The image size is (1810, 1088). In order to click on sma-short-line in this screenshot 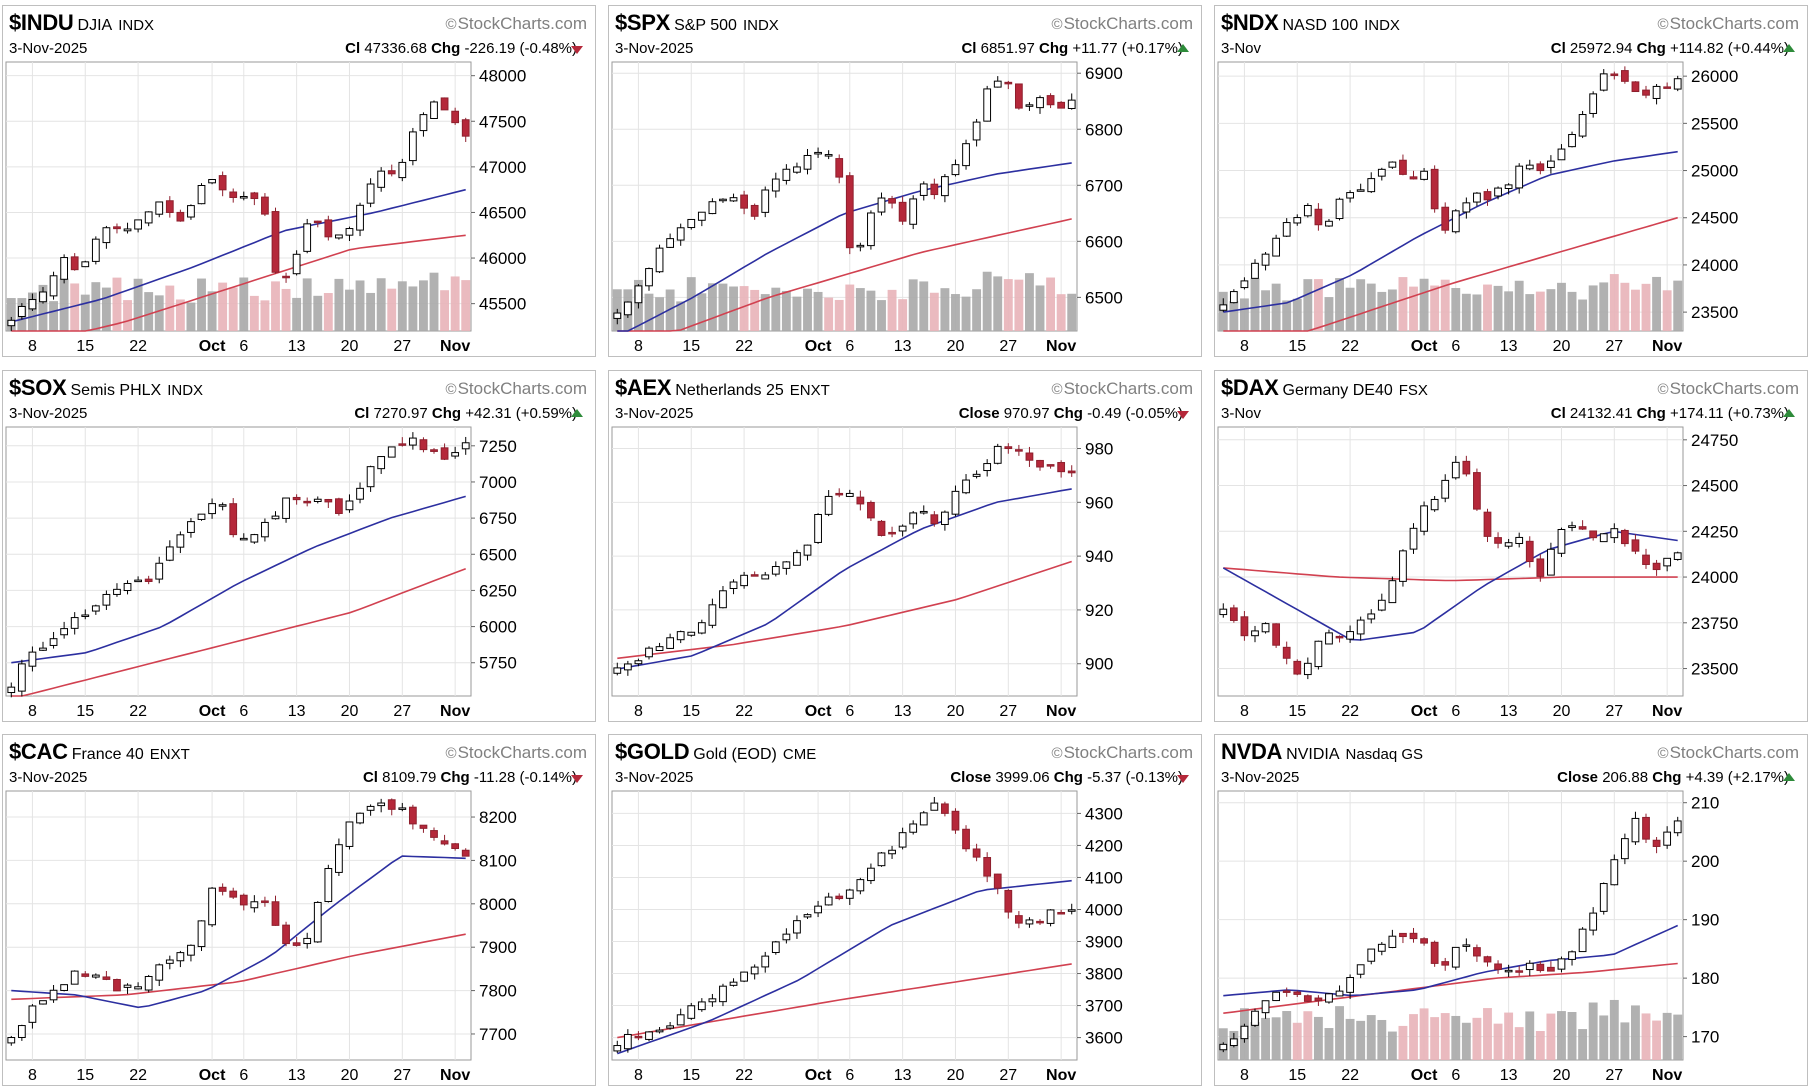, I will do `click(238, 932)`.